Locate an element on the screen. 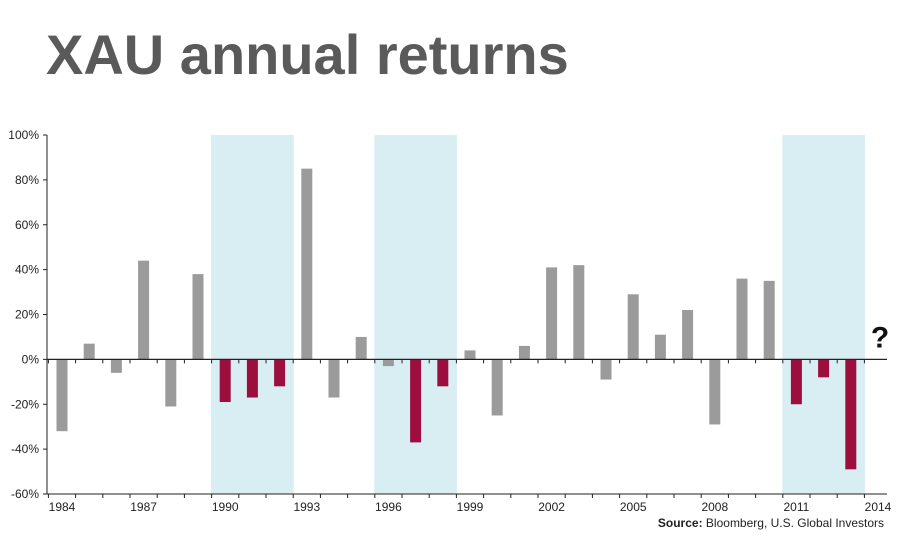  y-tick-label: -40% is located at coordinates (25, 449).